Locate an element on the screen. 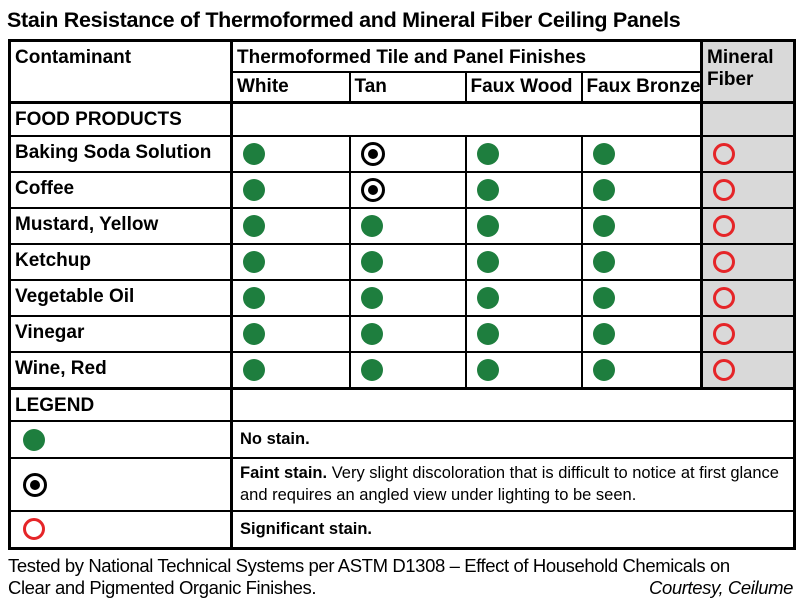 This screenshot has width=800, height=605. table-row: Coffee is located at coordinates (402, 190).